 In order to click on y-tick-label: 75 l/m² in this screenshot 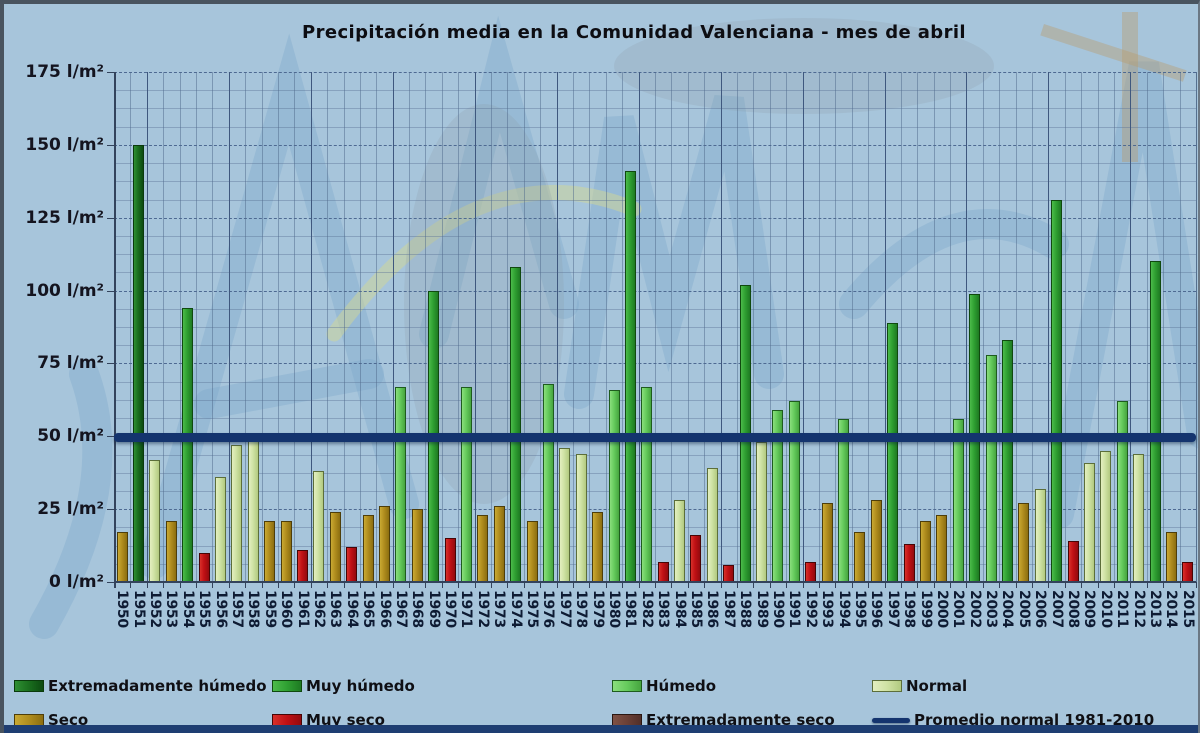, I will do `click(70, 363)`.